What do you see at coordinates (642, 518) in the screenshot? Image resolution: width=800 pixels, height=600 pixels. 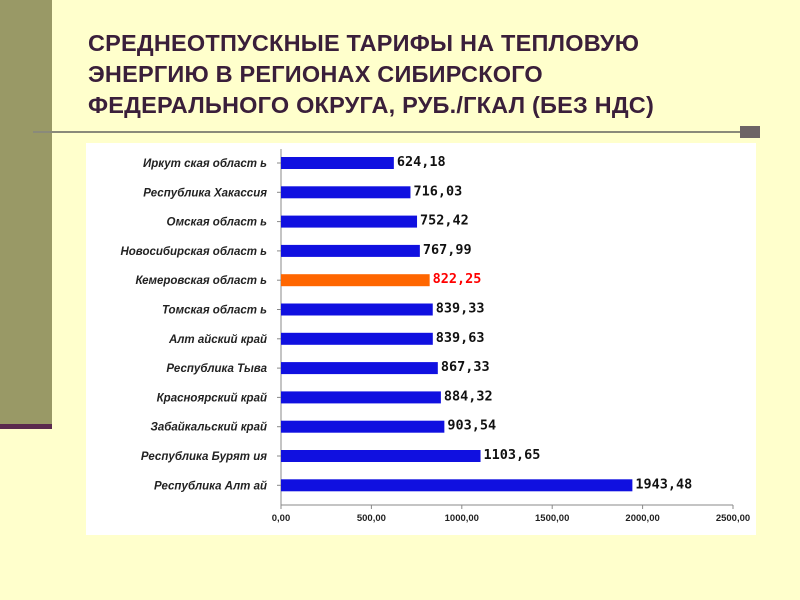 I see `x-tick-label: 2000,00` at bounding box center [642, 518].